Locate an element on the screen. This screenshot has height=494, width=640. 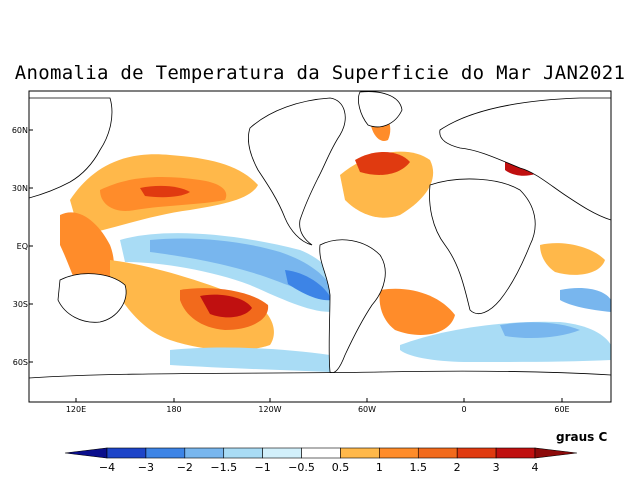
land-antarctica is located at coordinates (320, 386).